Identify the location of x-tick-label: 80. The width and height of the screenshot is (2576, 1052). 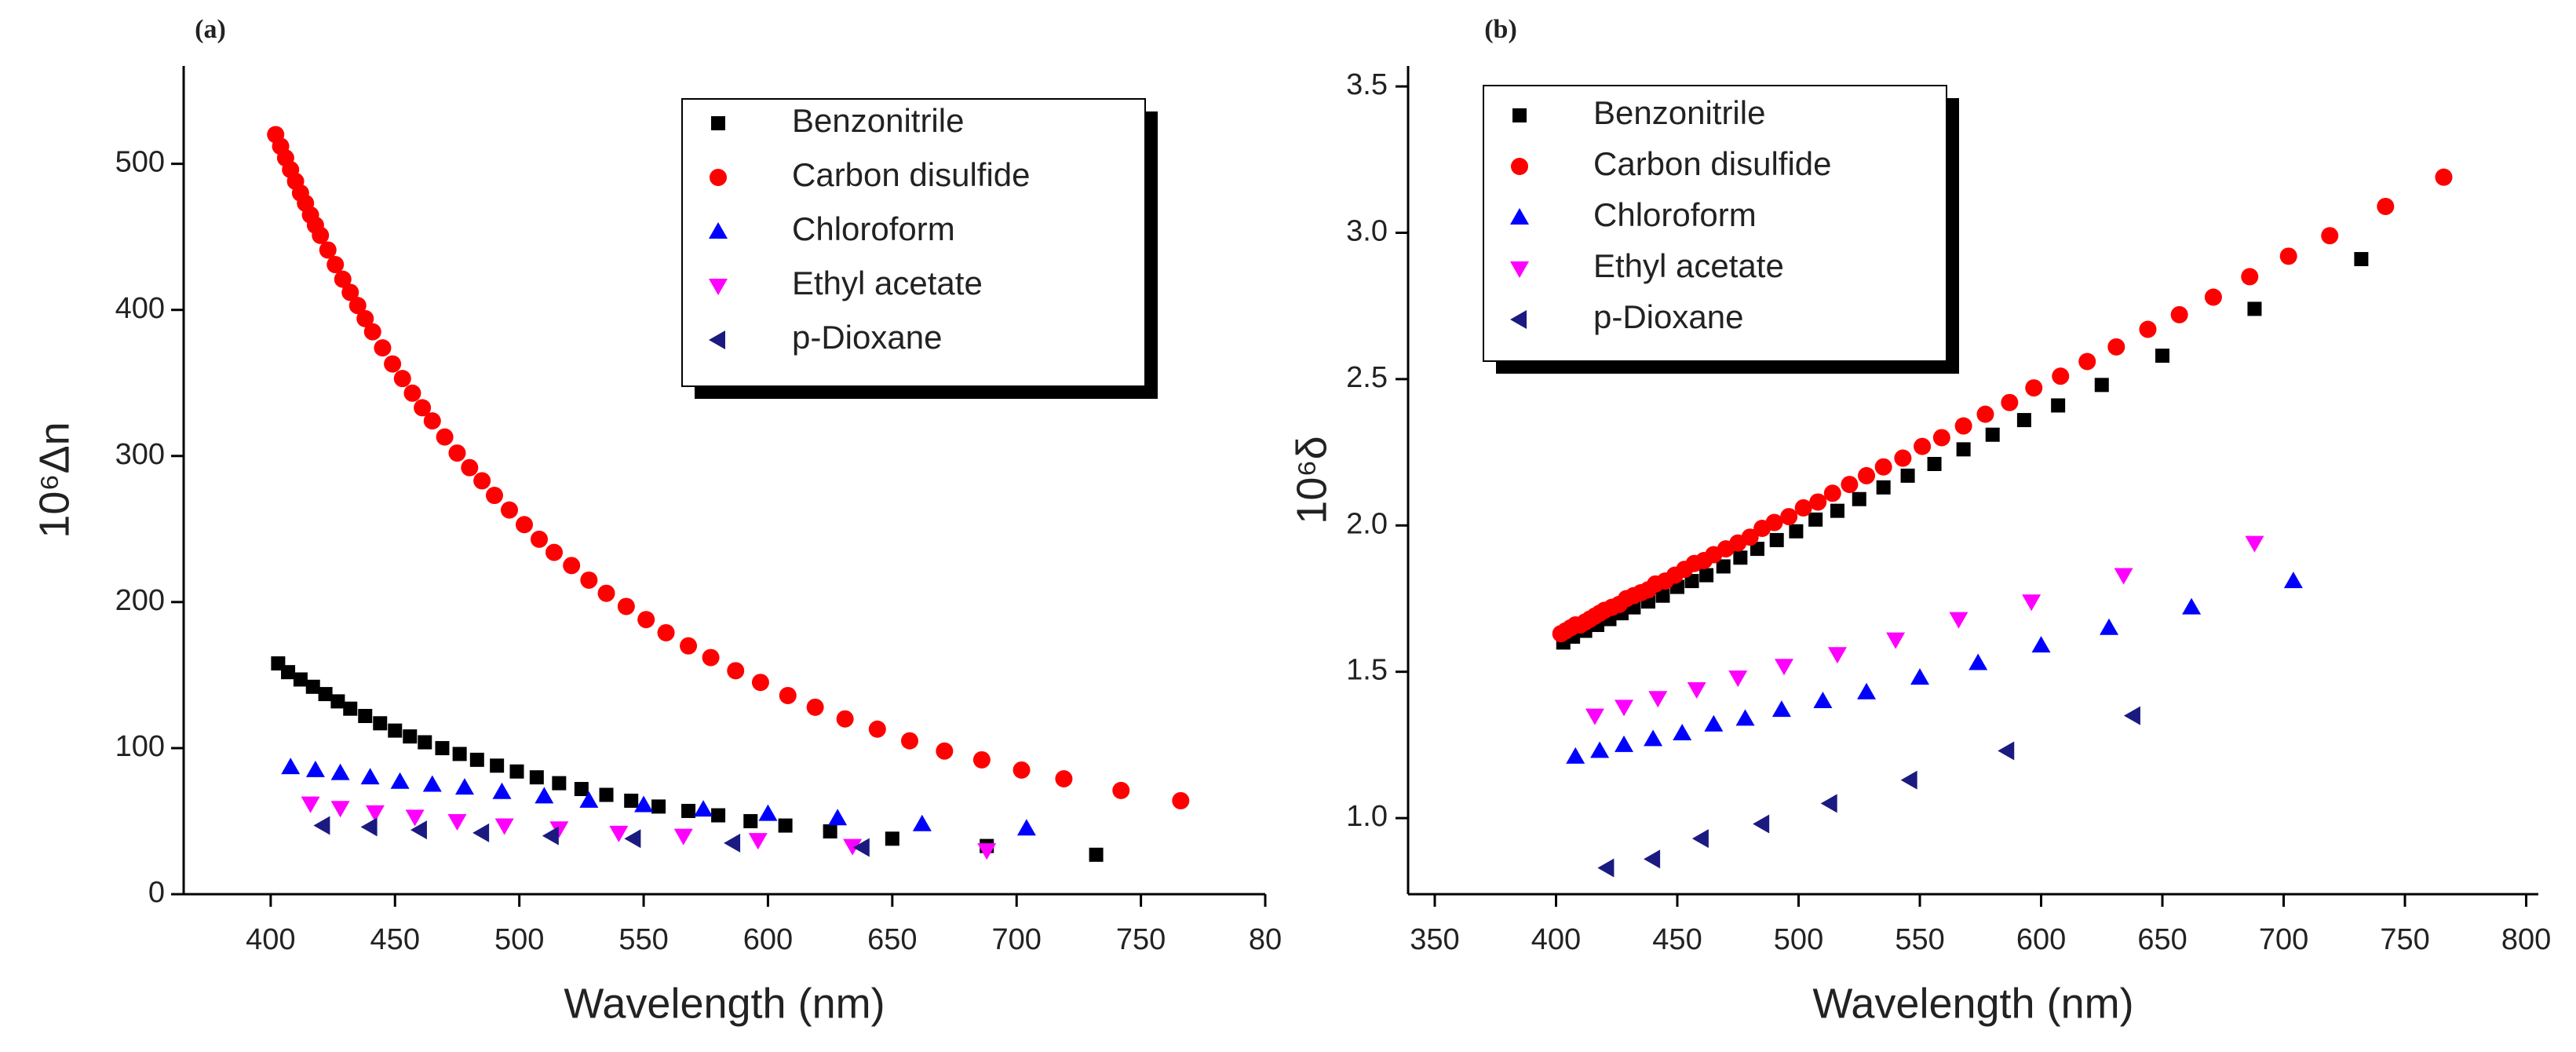
(1265, 939).